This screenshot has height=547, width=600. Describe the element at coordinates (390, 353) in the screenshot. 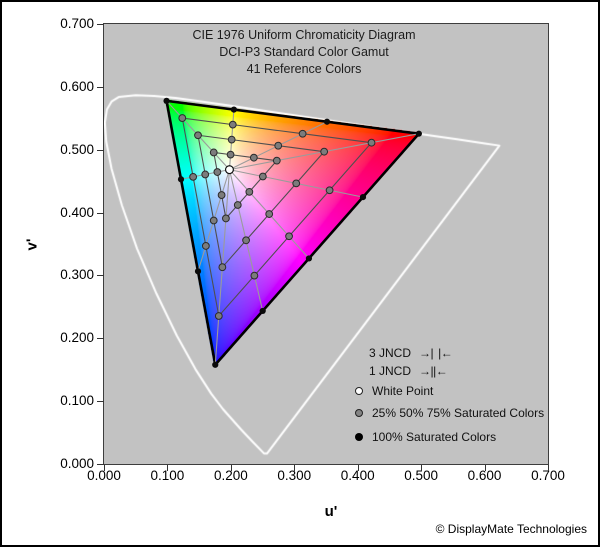

I see `legend-3jncd-label: 3 JNCD` at that location.